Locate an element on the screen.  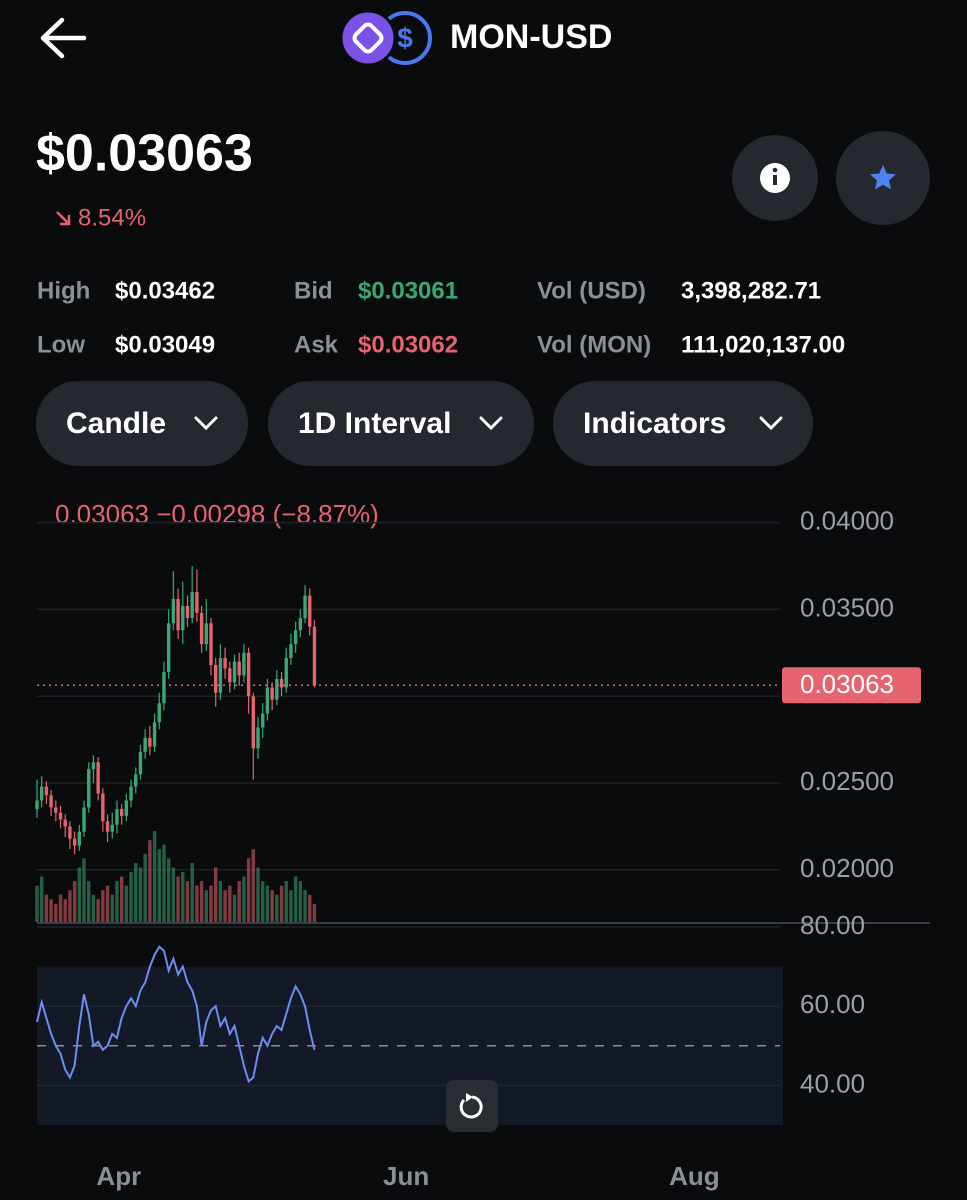
stat-value: 3,398,282.71 is located at coordinates (751, 290).